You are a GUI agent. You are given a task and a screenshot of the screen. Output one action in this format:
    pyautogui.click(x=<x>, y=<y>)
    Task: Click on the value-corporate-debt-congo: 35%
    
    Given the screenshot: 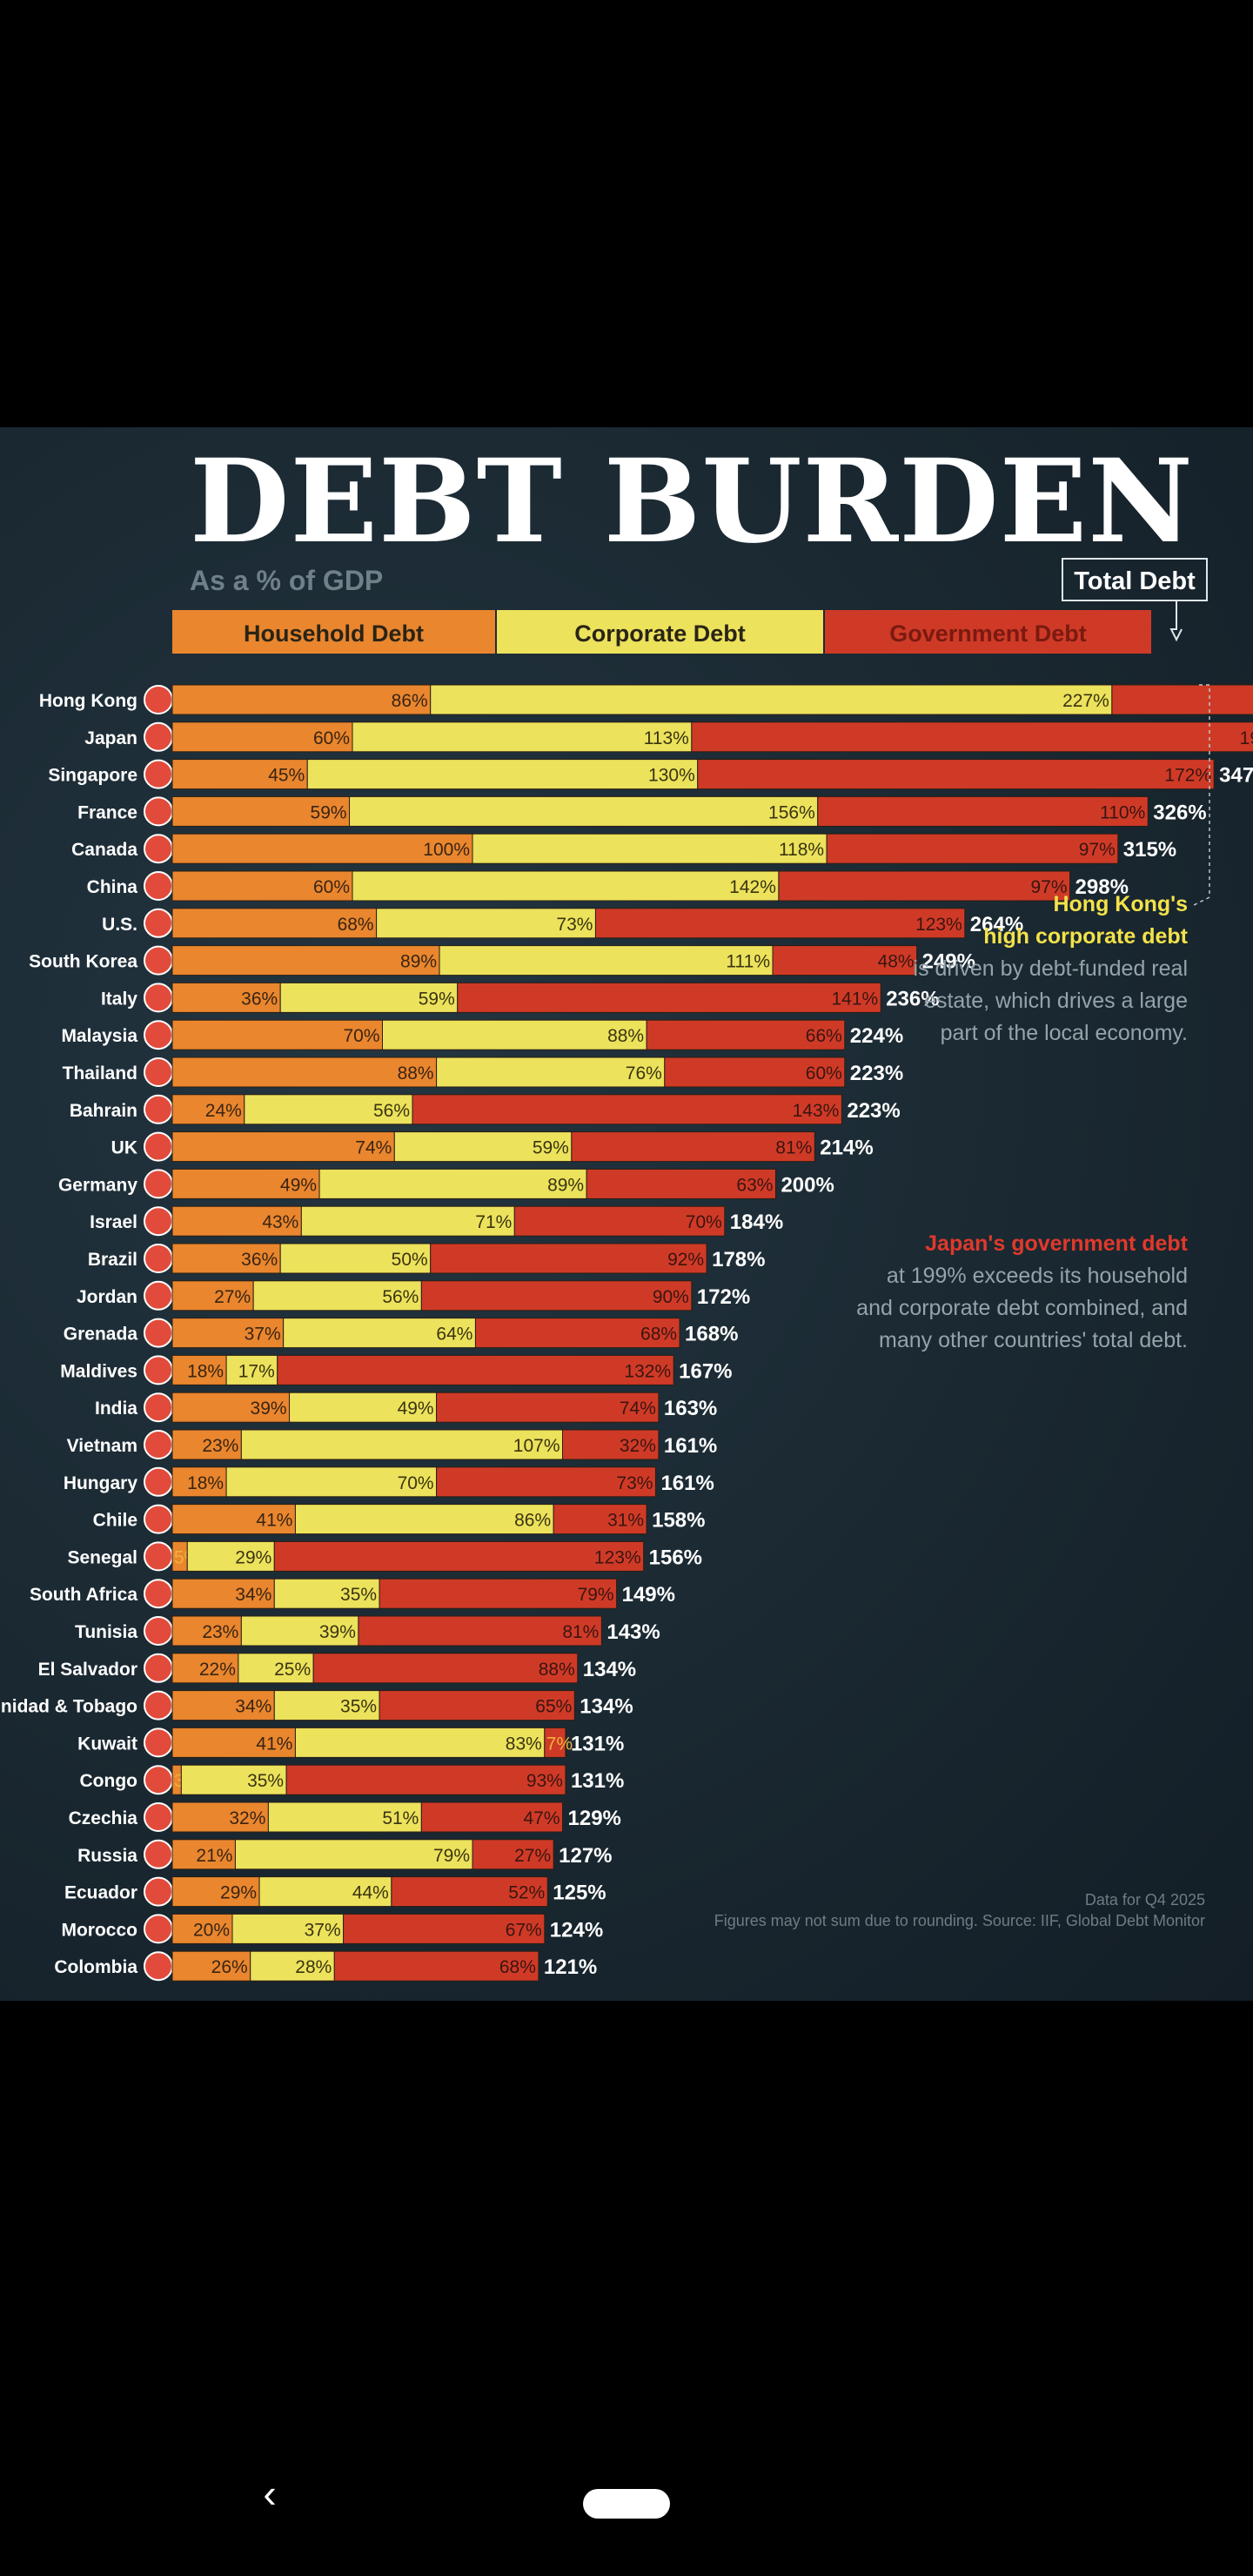 What is the action you would take?
    pyautogui.click(x=265, y=1781)
    